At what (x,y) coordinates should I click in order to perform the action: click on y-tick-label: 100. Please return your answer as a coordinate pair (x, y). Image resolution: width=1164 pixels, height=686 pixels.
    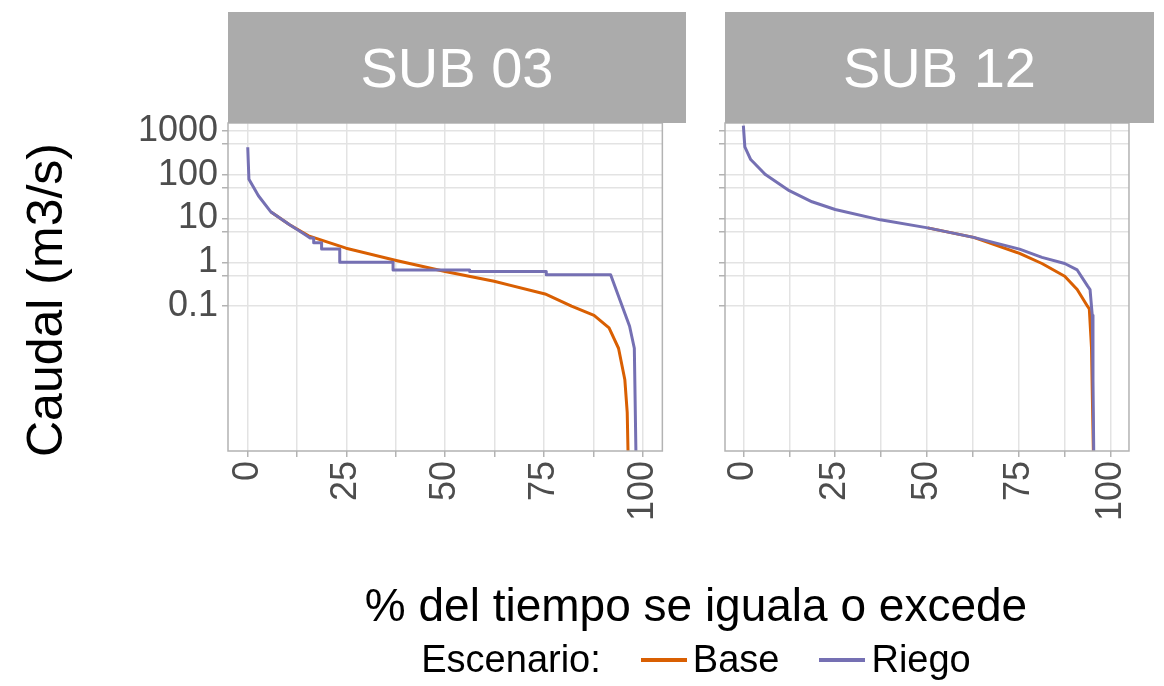
    Looking at the image, I should click on (187, 172).